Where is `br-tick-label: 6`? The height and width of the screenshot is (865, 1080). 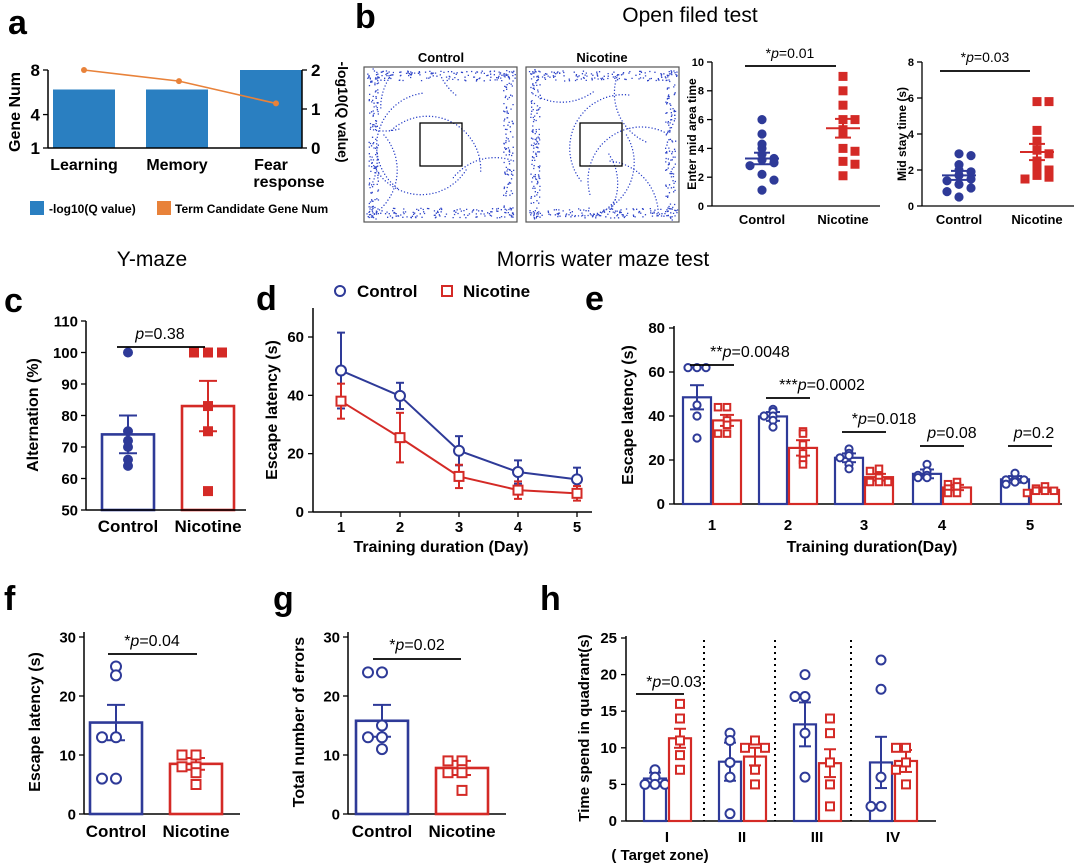 br-tick-label: 6 is located at coordinates (911, 99).